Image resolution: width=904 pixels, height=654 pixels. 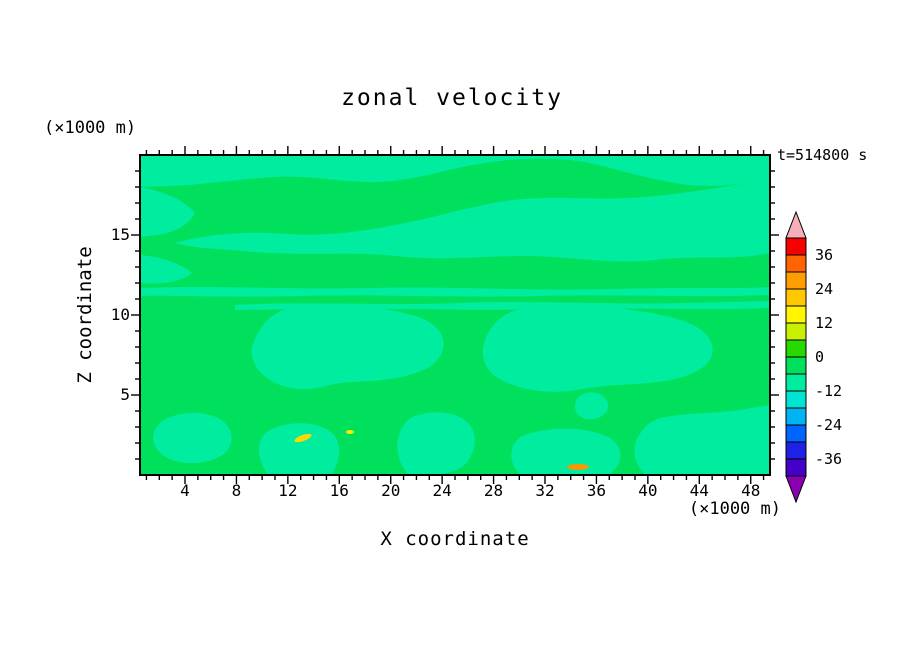 I want to click on z-tick-label: 10, so click(x=120, y=314).